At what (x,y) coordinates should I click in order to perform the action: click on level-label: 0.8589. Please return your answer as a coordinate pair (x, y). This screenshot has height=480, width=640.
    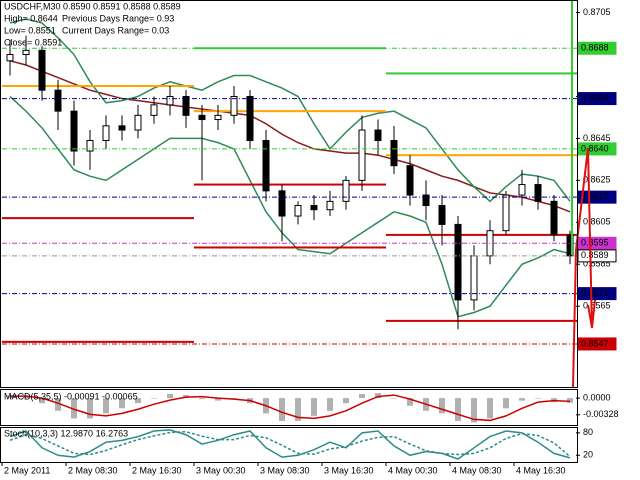
    Looking at the image, I should click on (595, 255).